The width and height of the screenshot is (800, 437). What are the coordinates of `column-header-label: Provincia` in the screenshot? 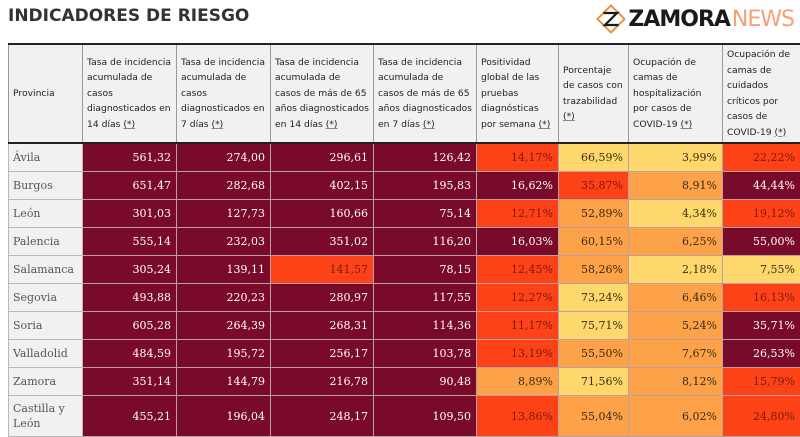 It's located at (34, 93).